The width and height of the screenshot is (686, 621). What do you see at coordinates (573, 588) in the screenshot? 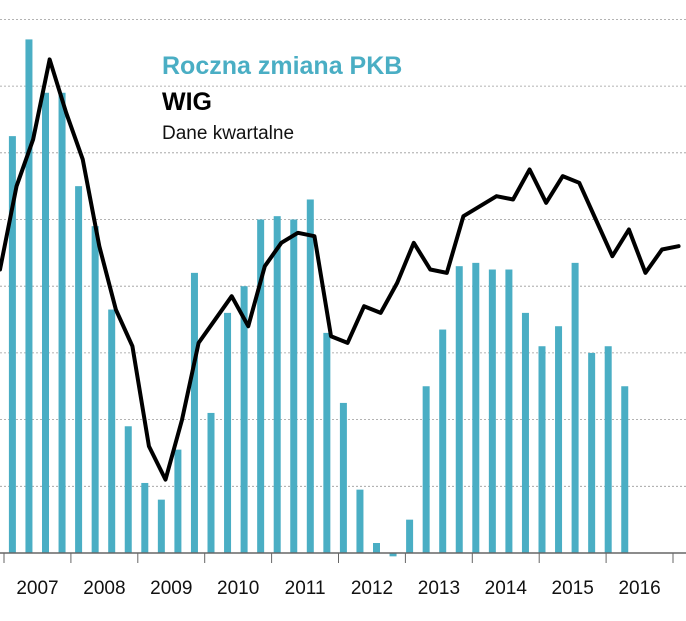
I see `x-tick-label: 2015` at bounding box center [573, 588].